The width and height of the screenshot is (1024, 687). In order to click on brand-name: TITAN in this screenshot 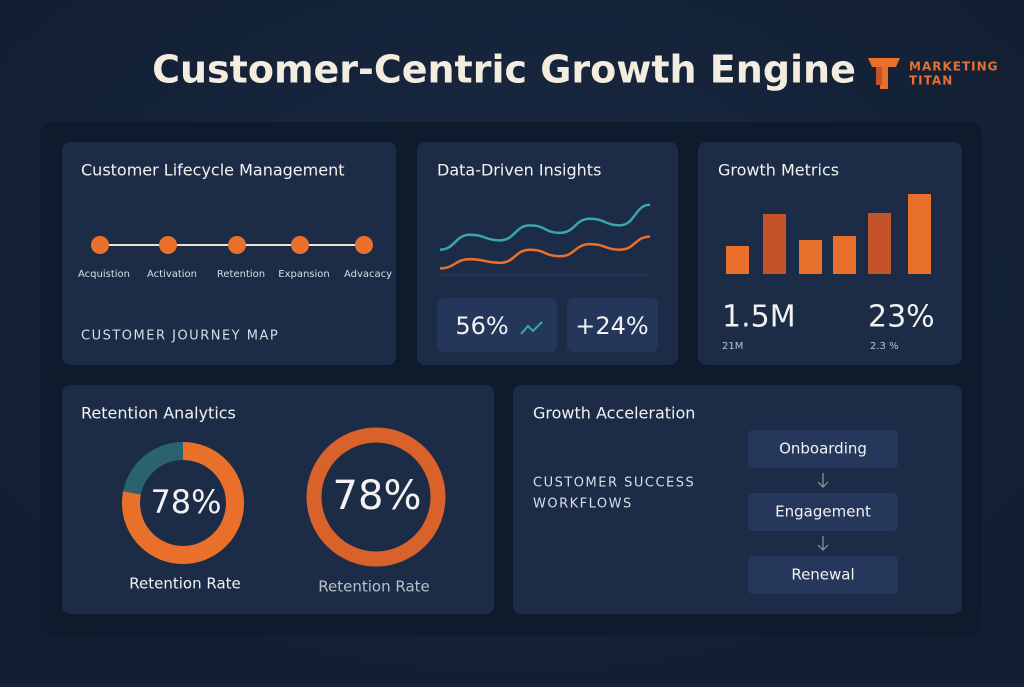, I will do `click(931, 81)`.